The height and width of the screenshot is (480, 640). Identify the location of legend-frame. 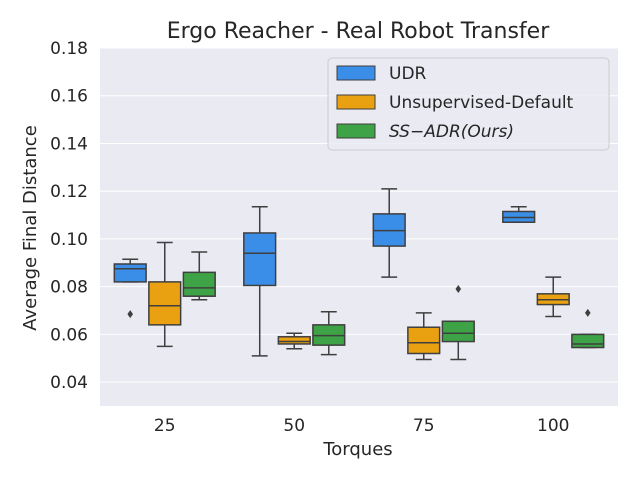
(468, 104).